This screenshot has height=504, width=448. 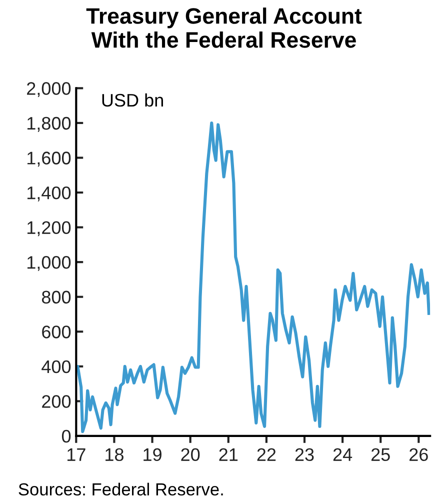 I want to click on source-note: Sources: Federal Reserve., so click(x=120, y=489).